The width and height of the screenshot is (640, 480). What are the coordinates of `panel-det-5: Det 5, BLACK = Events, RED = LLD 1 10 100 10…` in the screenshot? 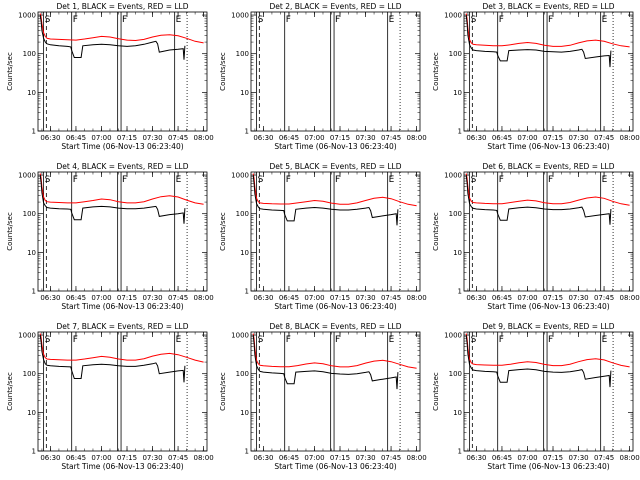 It's located at (323, 236).